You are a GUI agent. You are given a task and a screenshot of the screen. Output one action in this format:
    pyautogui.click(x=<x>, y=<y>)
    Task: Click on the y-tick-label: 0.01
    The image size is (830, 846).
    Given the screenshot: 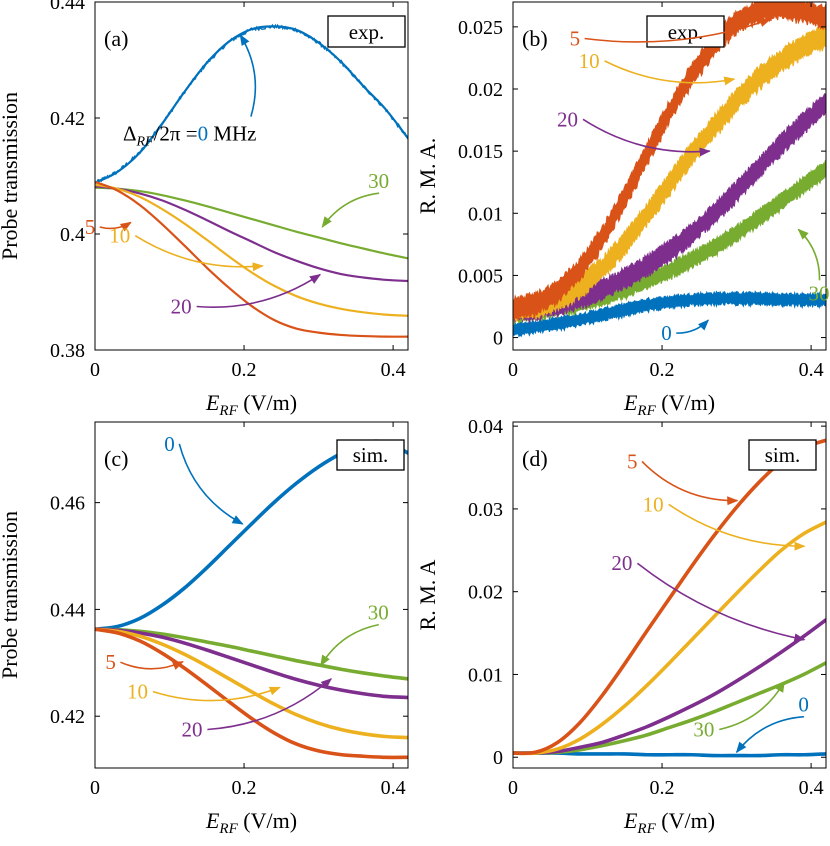 What is the action you would take?
    pyautogui.click(x=485, y=214)
    